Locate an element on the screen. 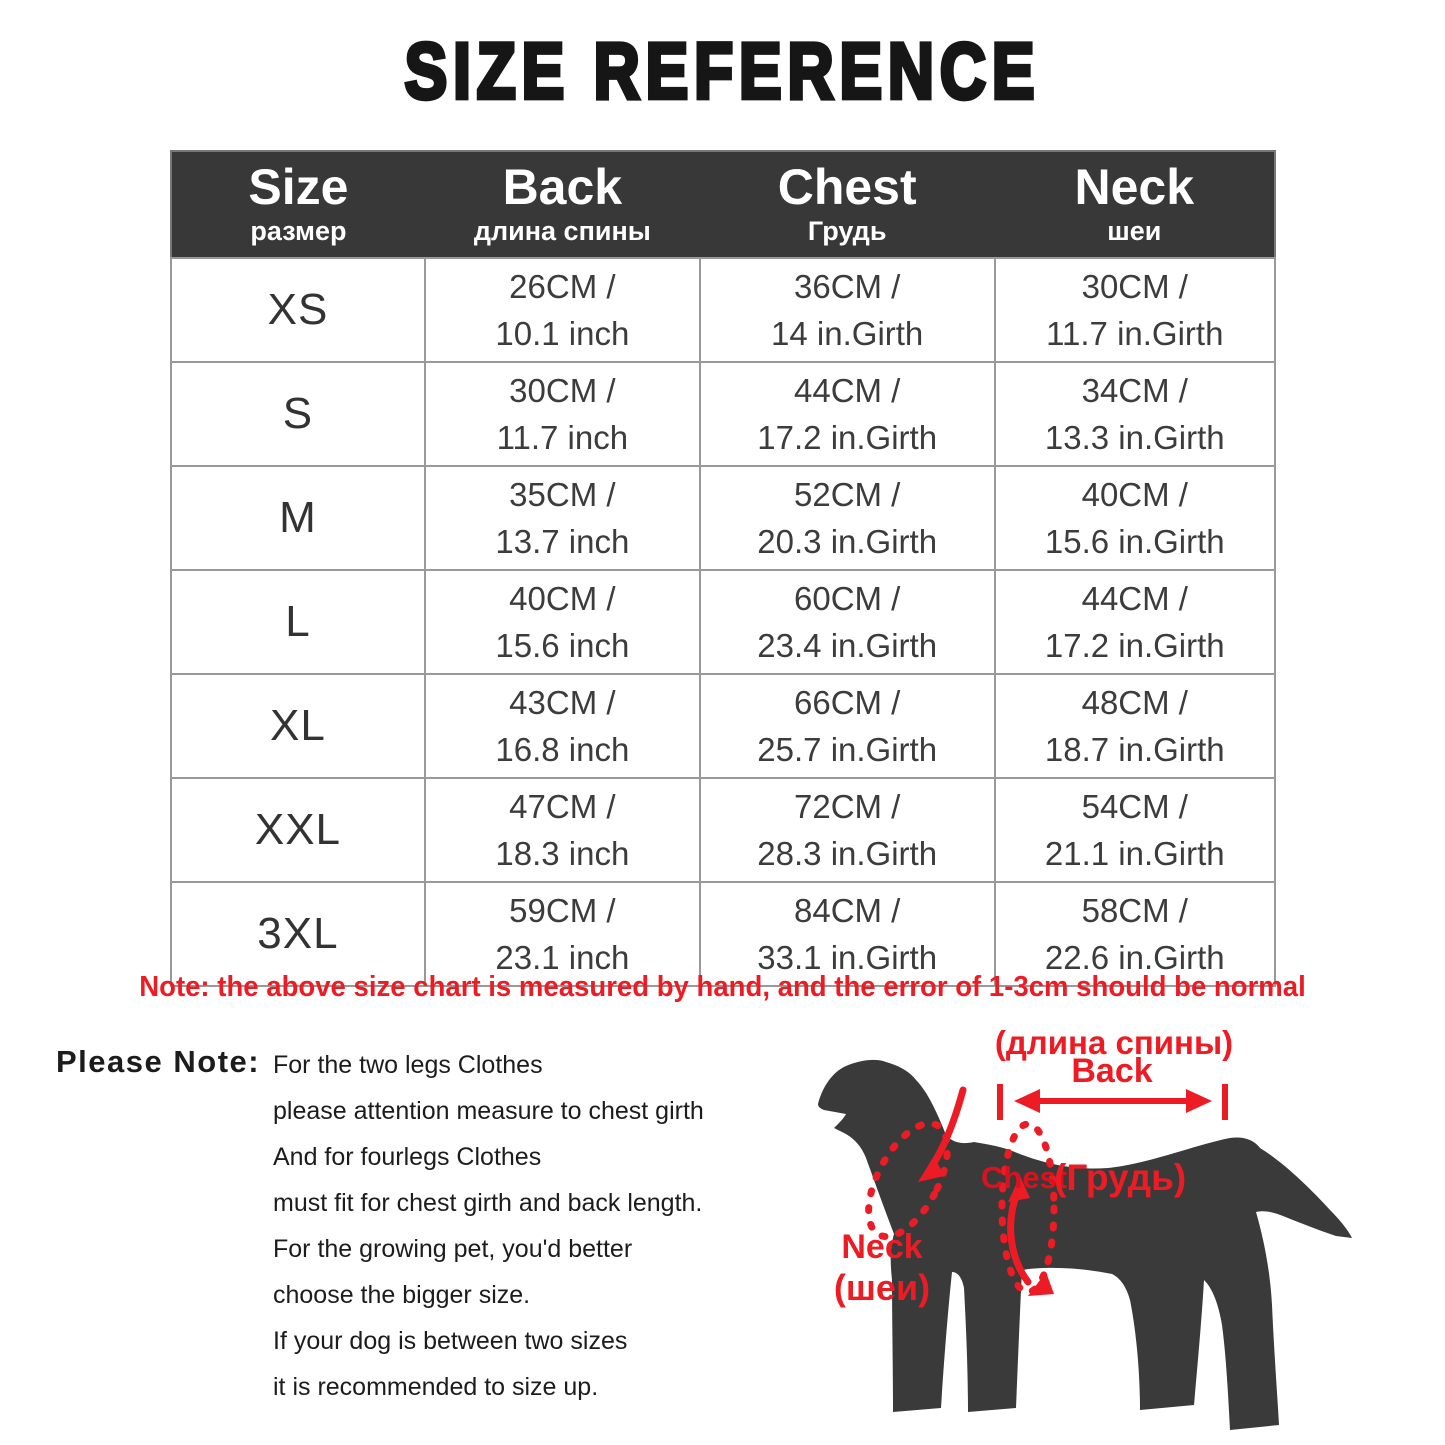 The height and width of the screenshot is (1445, 1445). back-label-ru: (длина спины) is located at coordinates (1114, 1042).